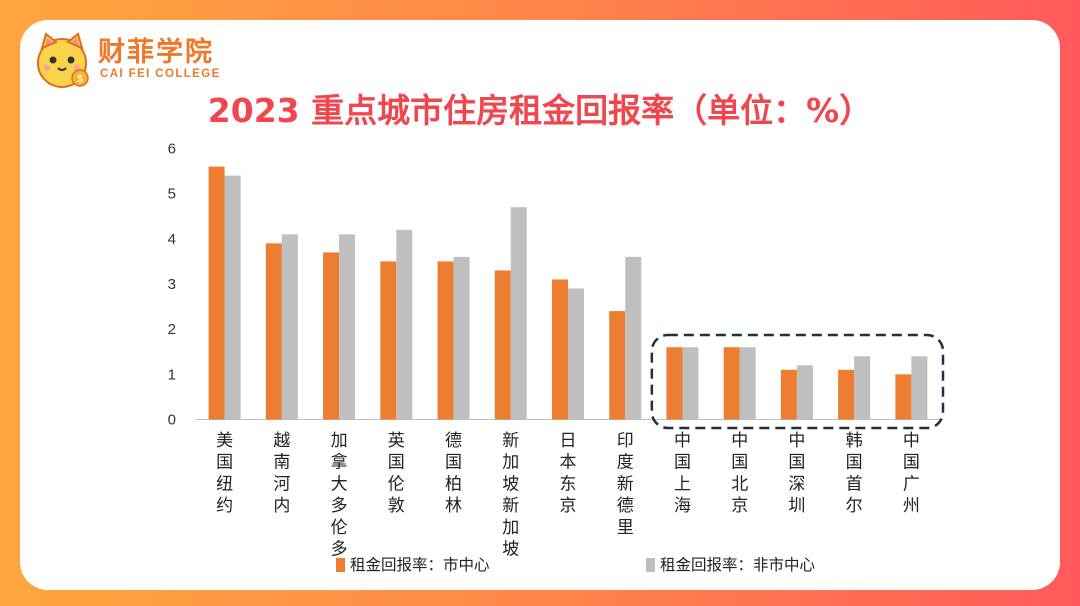 The image size is (1080, 606). What do you see at coordinates (854, 473) in the screenshot?
I see `category-label: 韩国首尔` at bounding box center [854, 473].